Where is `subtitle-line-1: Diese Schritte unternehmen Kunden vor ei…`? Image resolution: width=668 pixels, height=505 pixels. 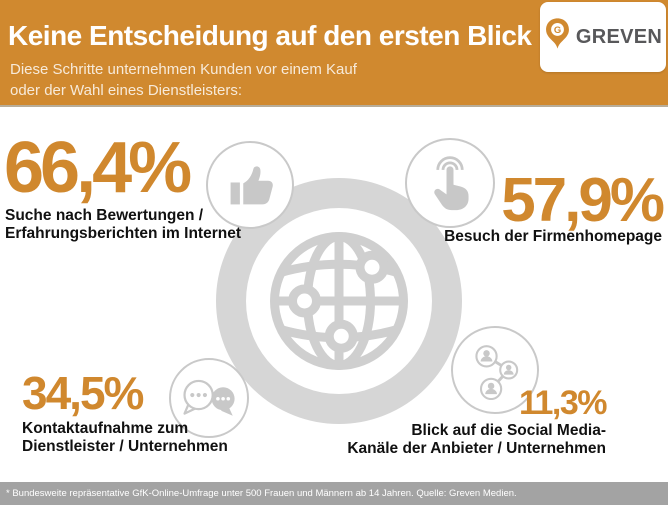
subtitle-line-1: Diese Schritte unternehmen Kunden vor ei… is located at coordinates (183, 69).